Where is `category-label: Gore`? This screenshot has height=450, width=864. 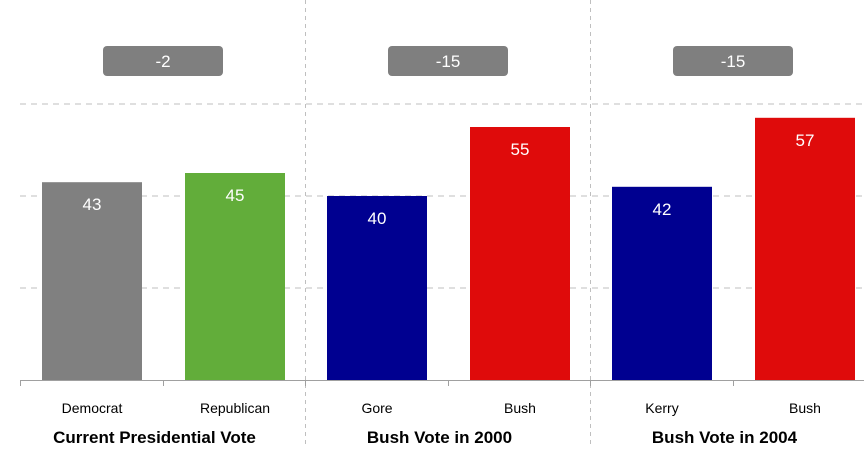
category-label: Gore is located at coordinates (376, 408).